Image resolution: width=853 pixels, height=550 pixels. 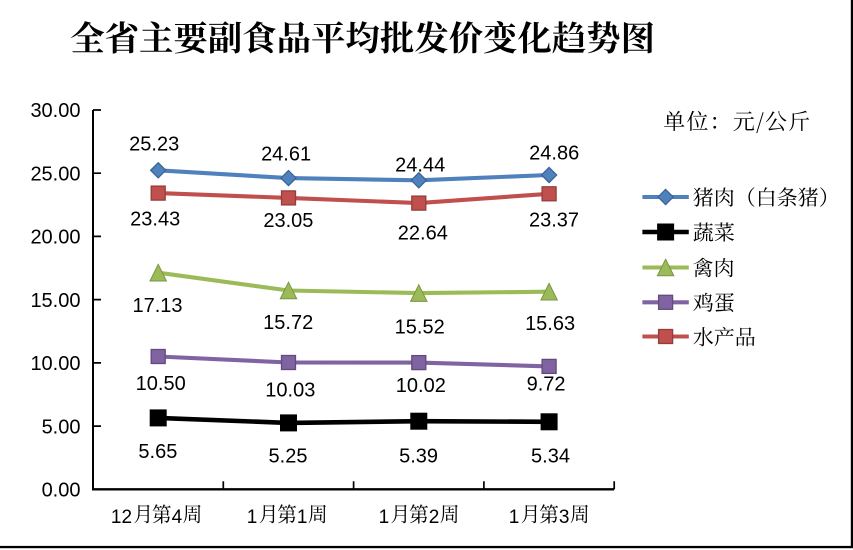 I want to click on svg-text: 10.02, so click(x=421, y=386).